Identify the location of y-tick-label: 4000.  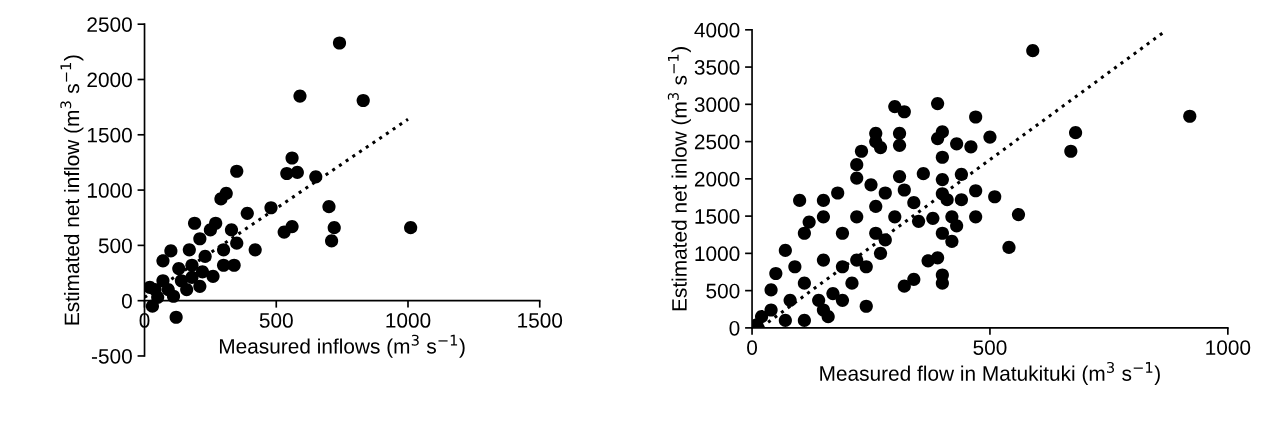
(717, 30).